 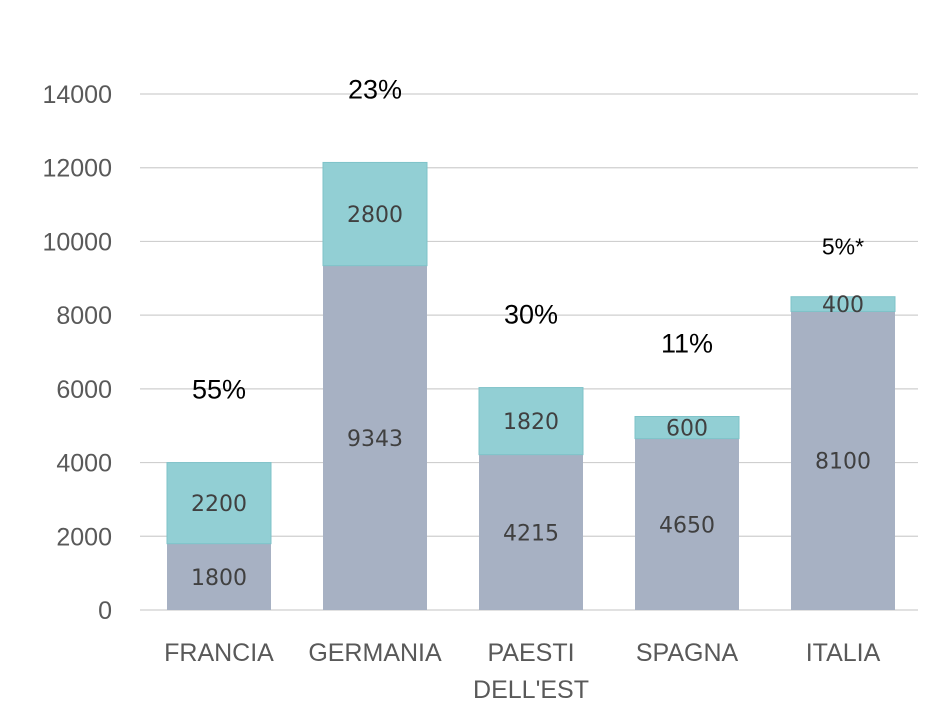 I want to click on y-tick-label: 14000, so click(x=77, y=95).